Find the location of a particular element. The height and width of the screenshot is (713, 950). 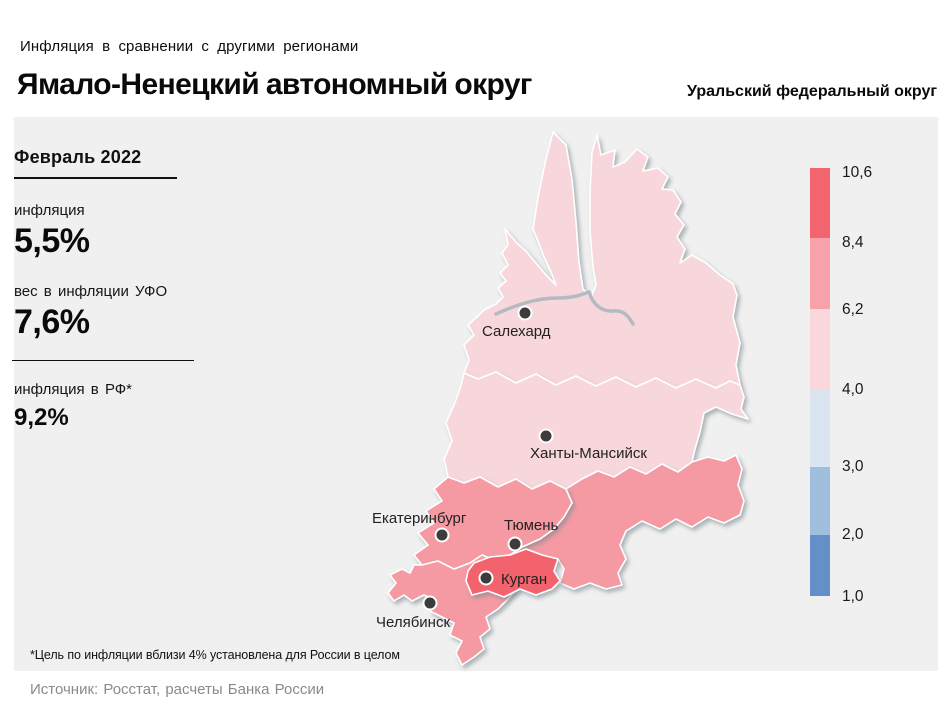

inflation-value: 5,5% is located at coordinates (52, 241).